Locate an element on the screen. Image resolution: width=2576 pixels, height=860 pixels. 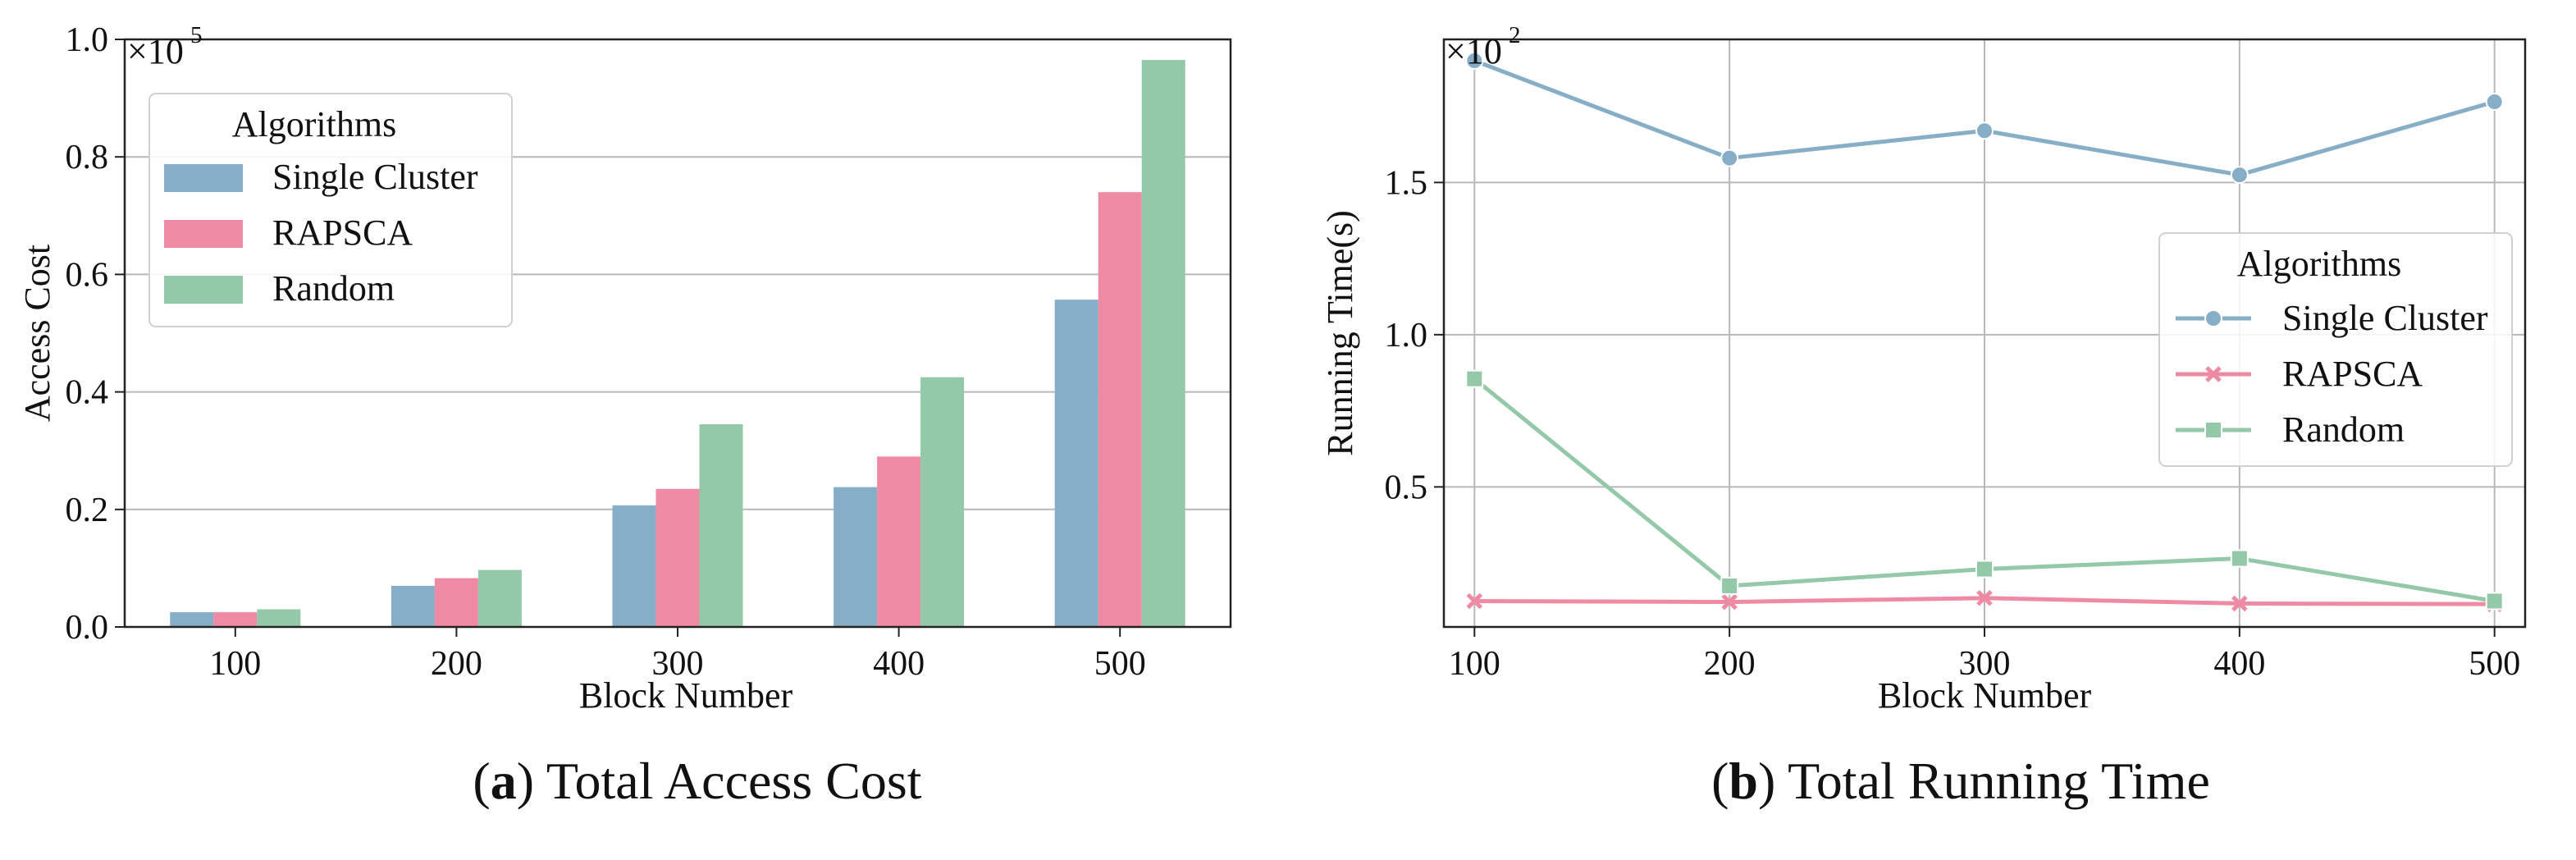
y-tick-label: 0.5 is located at coordinates (1406, 487).